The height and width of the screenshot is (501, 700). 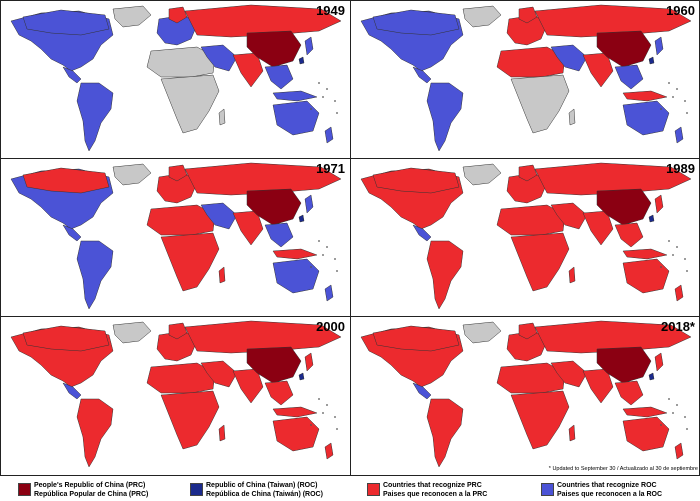 I want to click on legend-label-es: República Popular de China (PRC), so click(x=91, y=494).